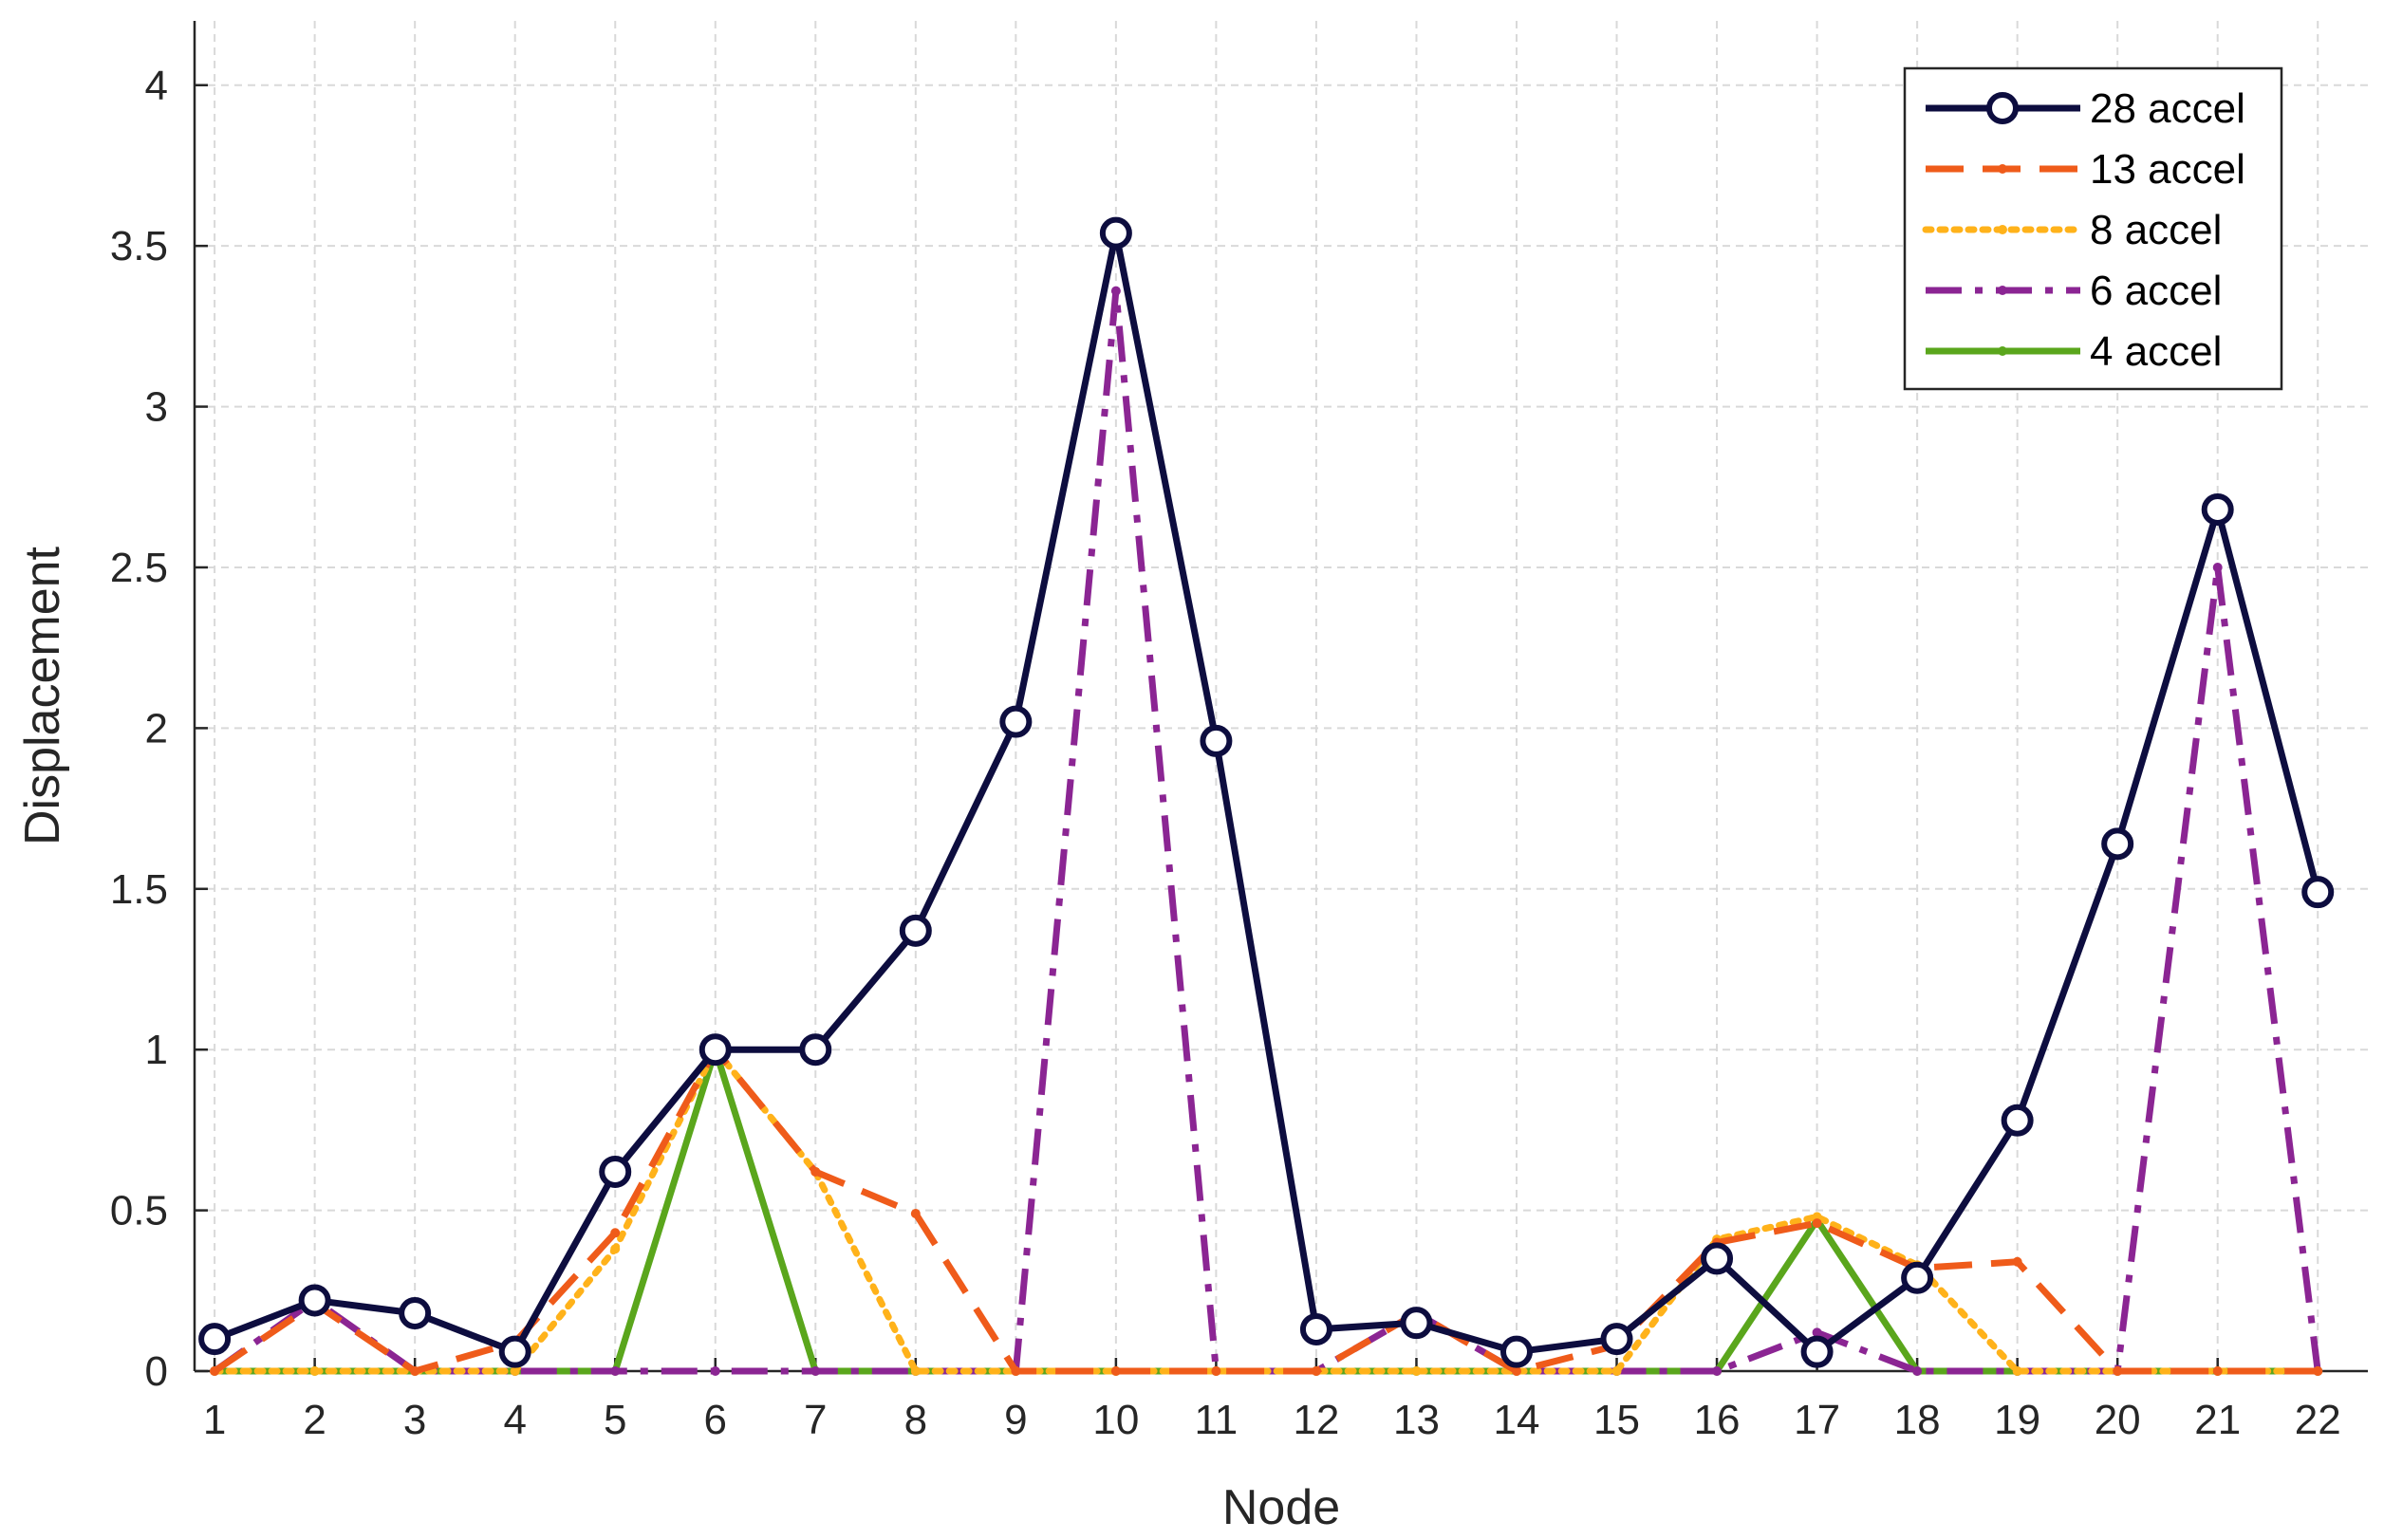 Image resolution: width=2384 pixels, height=1540 pixels. What do you see at coordinates (1817, 1420) in the screenshot?
I see `x-tick-label: 17` at bounding box center [1817, 1420].